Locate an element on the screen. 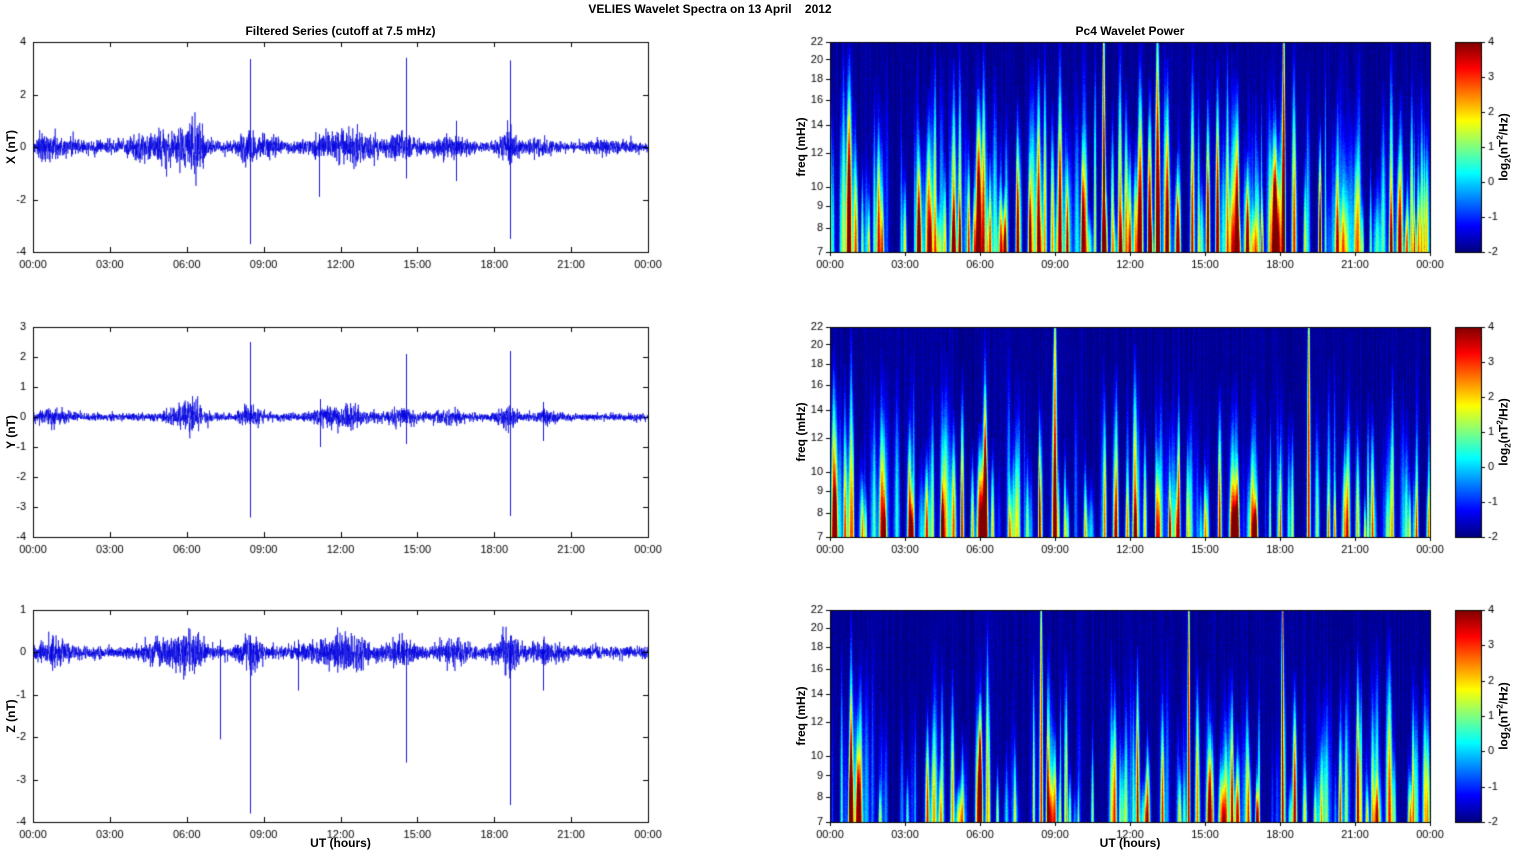 This screenshot has width=1515, height=851. colorbar-unit-label-z: log2(nT2/Hz) is located at coordinates (1504, 716).